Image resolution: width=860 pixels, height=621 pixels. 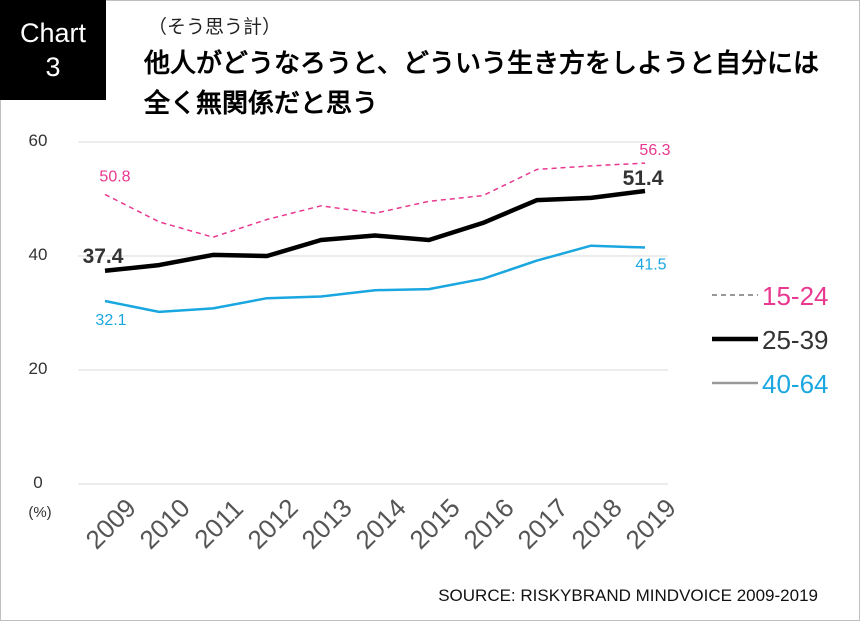 What do you see at coordinates (597, 524) in the screenshot?
I see `x-tick-label: 2018` at bounding box center [597, 524].